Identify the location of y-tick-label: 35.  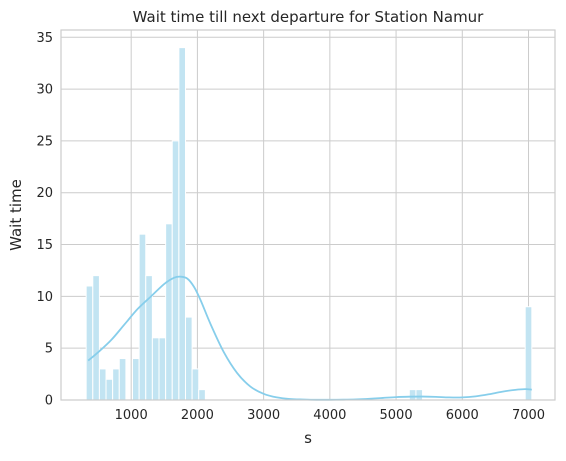
(44, 38).